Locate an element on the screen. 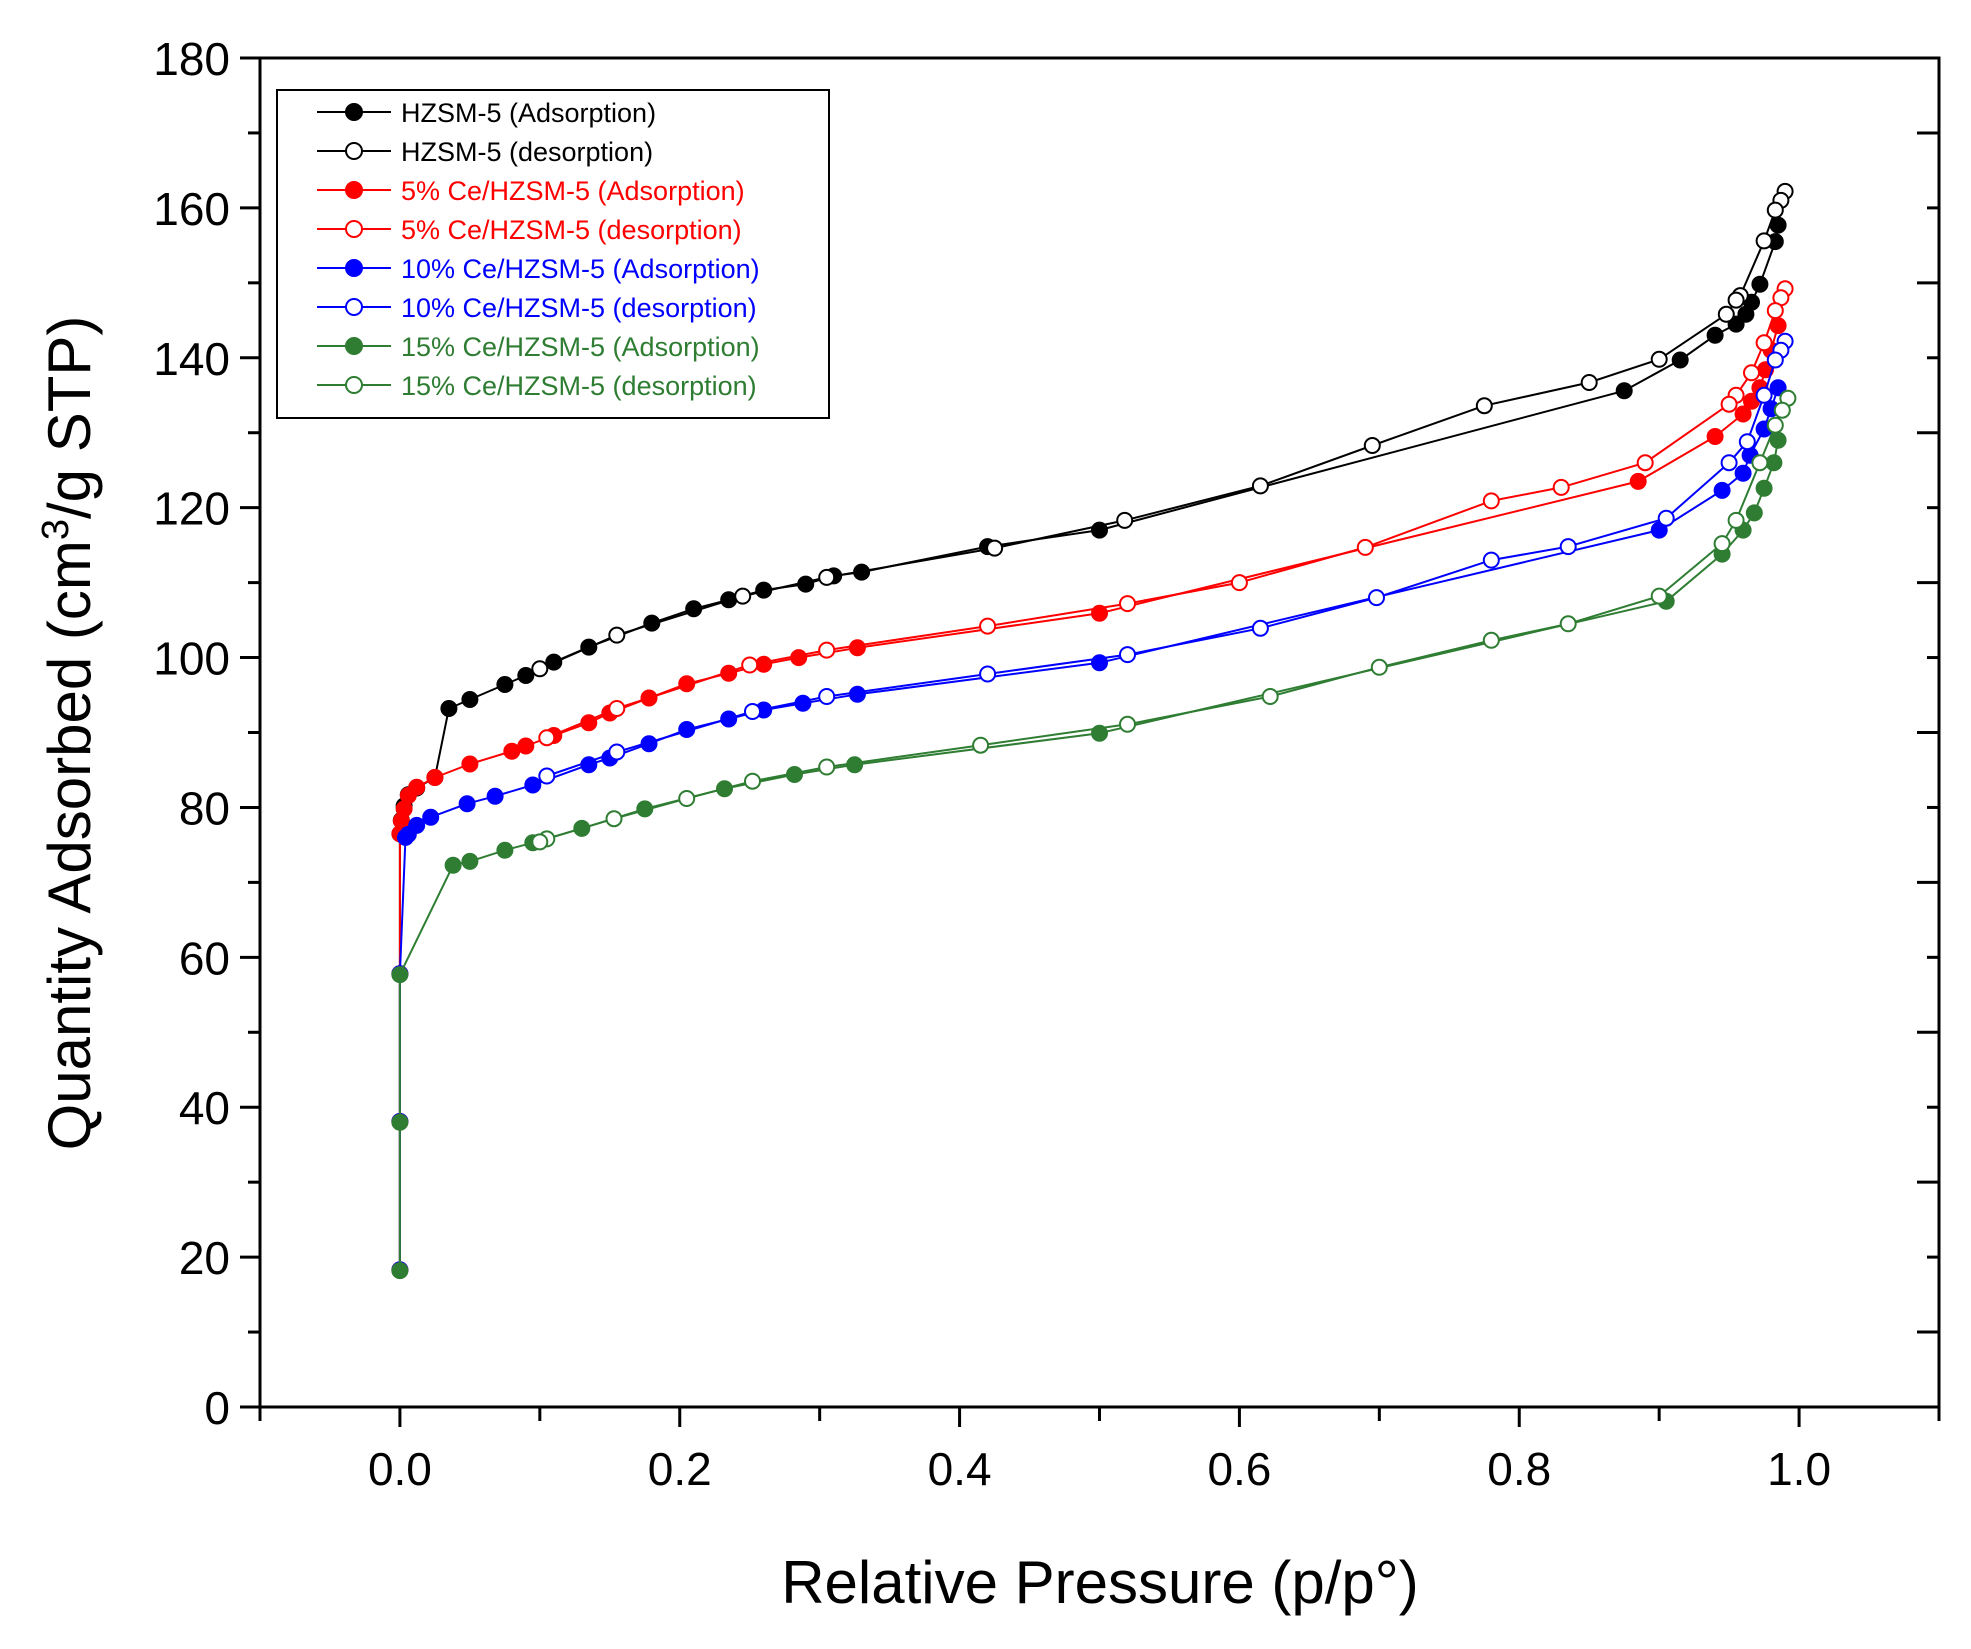 The image size is (1971, 1649). legend-item: HZSM-5 (Adsorption) is located at coordinates (486, 113).